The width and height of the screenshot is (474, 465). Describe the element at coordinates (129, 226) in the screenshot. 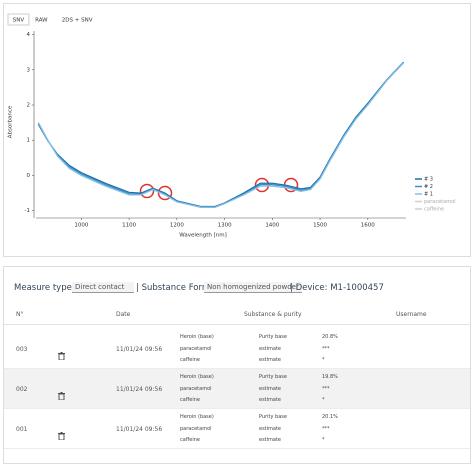

I see `x-tick-label: 1100` at that location.